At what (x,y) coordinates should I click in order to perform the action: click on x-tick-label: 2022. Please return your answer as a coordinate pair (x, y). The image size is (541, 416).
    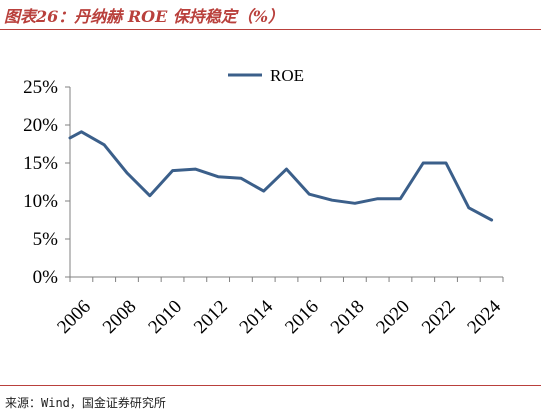
    Looking at the image, I should click on (439, 317).